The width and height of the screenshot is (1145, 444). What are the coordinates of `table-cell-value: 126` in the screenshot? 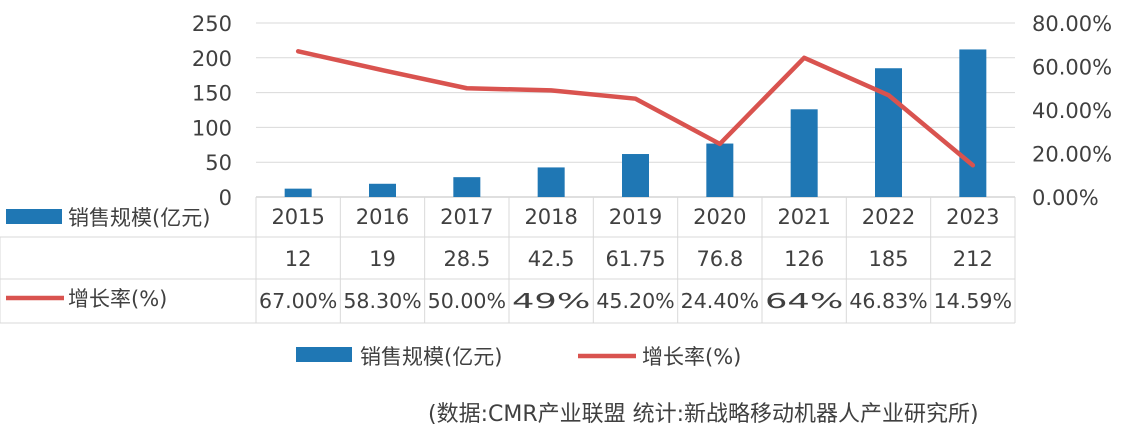 It's located at (804, 259).